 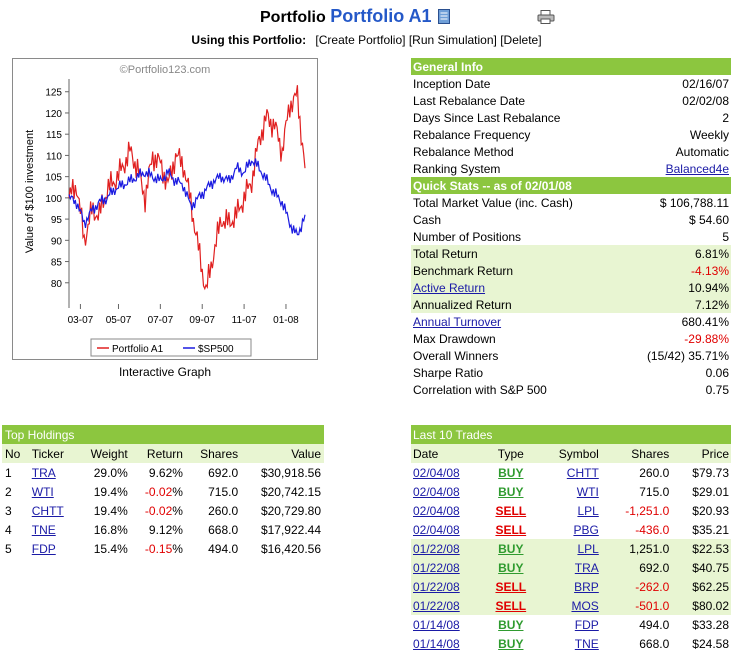 I want to click on quick-stats-row: Total Return 6.81%, so click(x=571, y=253).